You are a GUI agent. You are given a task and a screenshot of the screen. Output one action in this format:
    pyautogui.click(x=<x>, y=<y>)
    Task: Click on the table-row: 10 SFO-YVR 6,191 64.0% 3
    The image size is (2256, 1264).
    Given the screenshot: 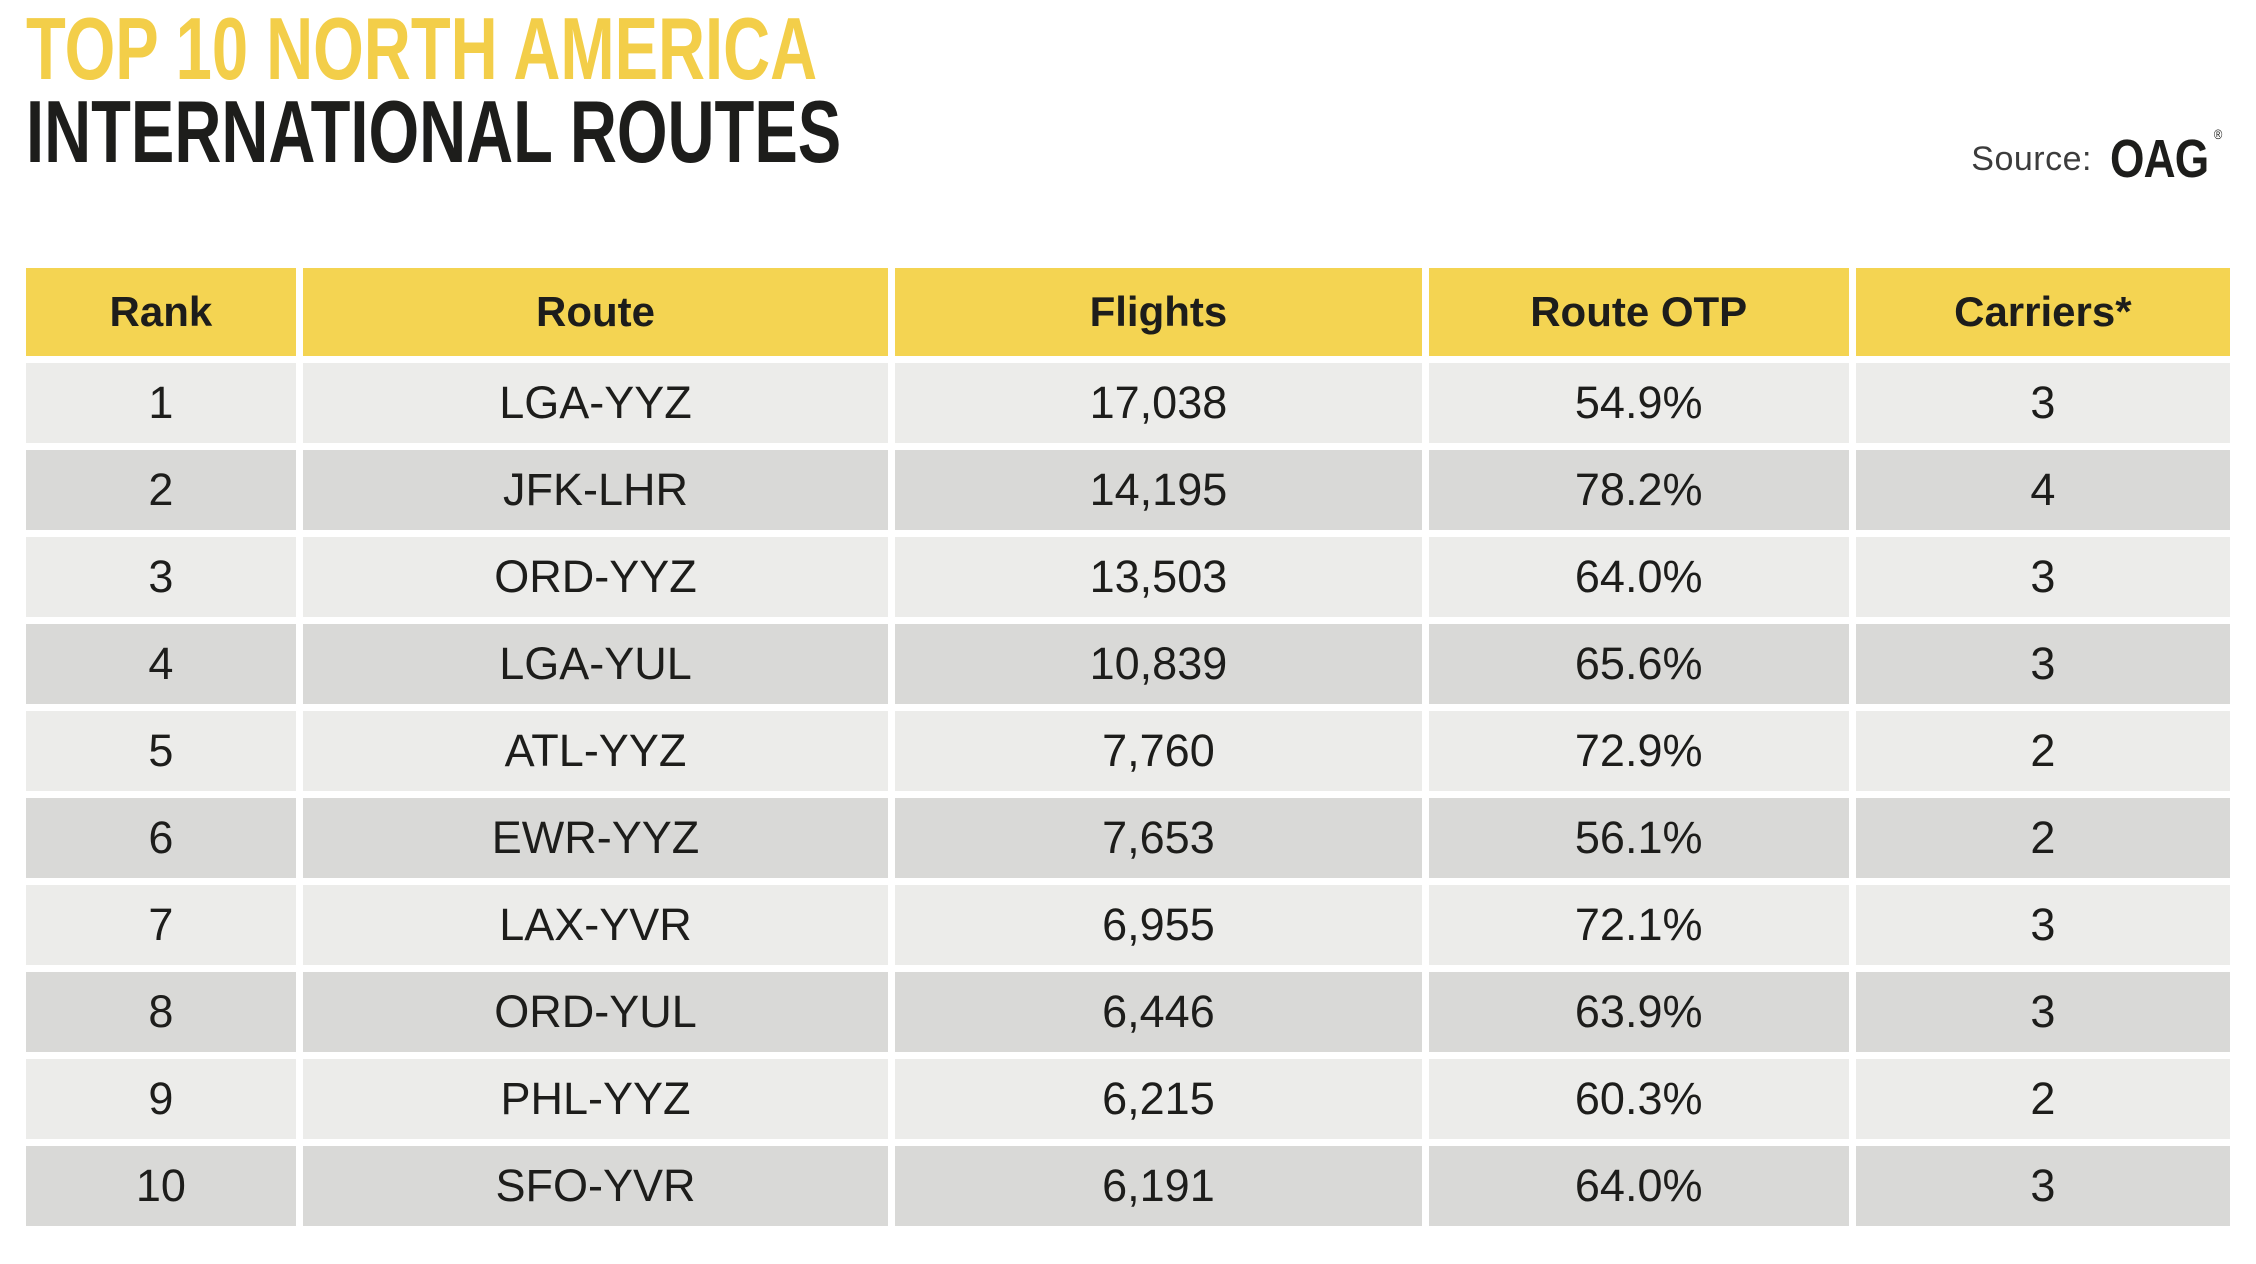 What is the action you would take?
    pyautogui.click(x=1128, y=1186)
    